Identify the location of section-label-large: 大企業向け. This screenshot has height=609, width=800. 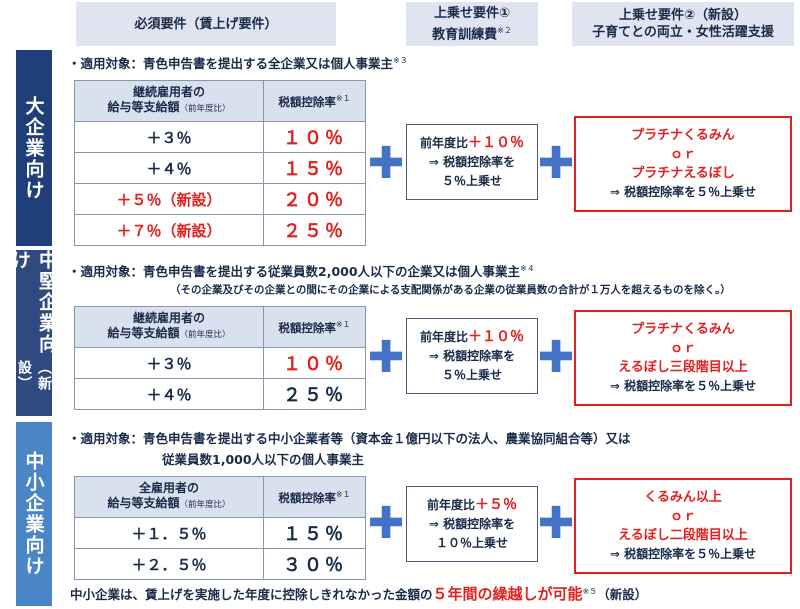
(34, 148).